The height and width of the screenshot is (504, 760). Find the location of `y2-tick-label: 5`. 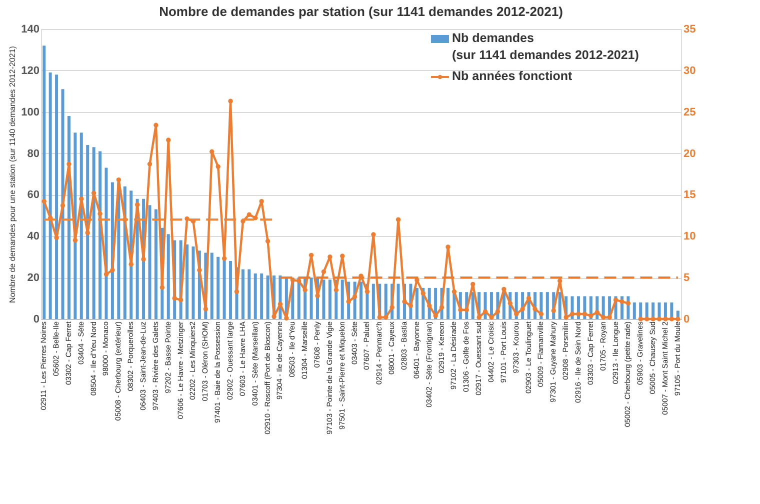

y2-tick-label: 5 is located at coordinates (687, 278).